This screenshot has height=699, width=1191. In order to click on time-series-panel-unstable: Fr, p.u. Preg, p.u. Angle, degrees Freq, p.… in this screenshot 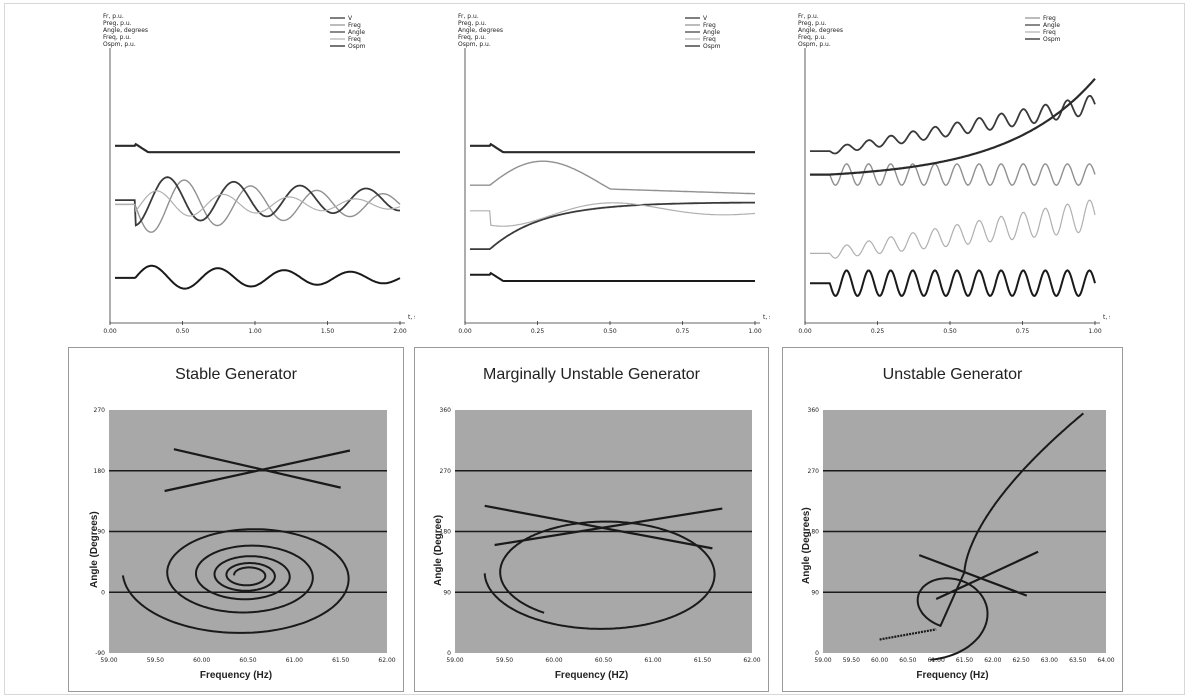, I will do `click(945, 175)`.